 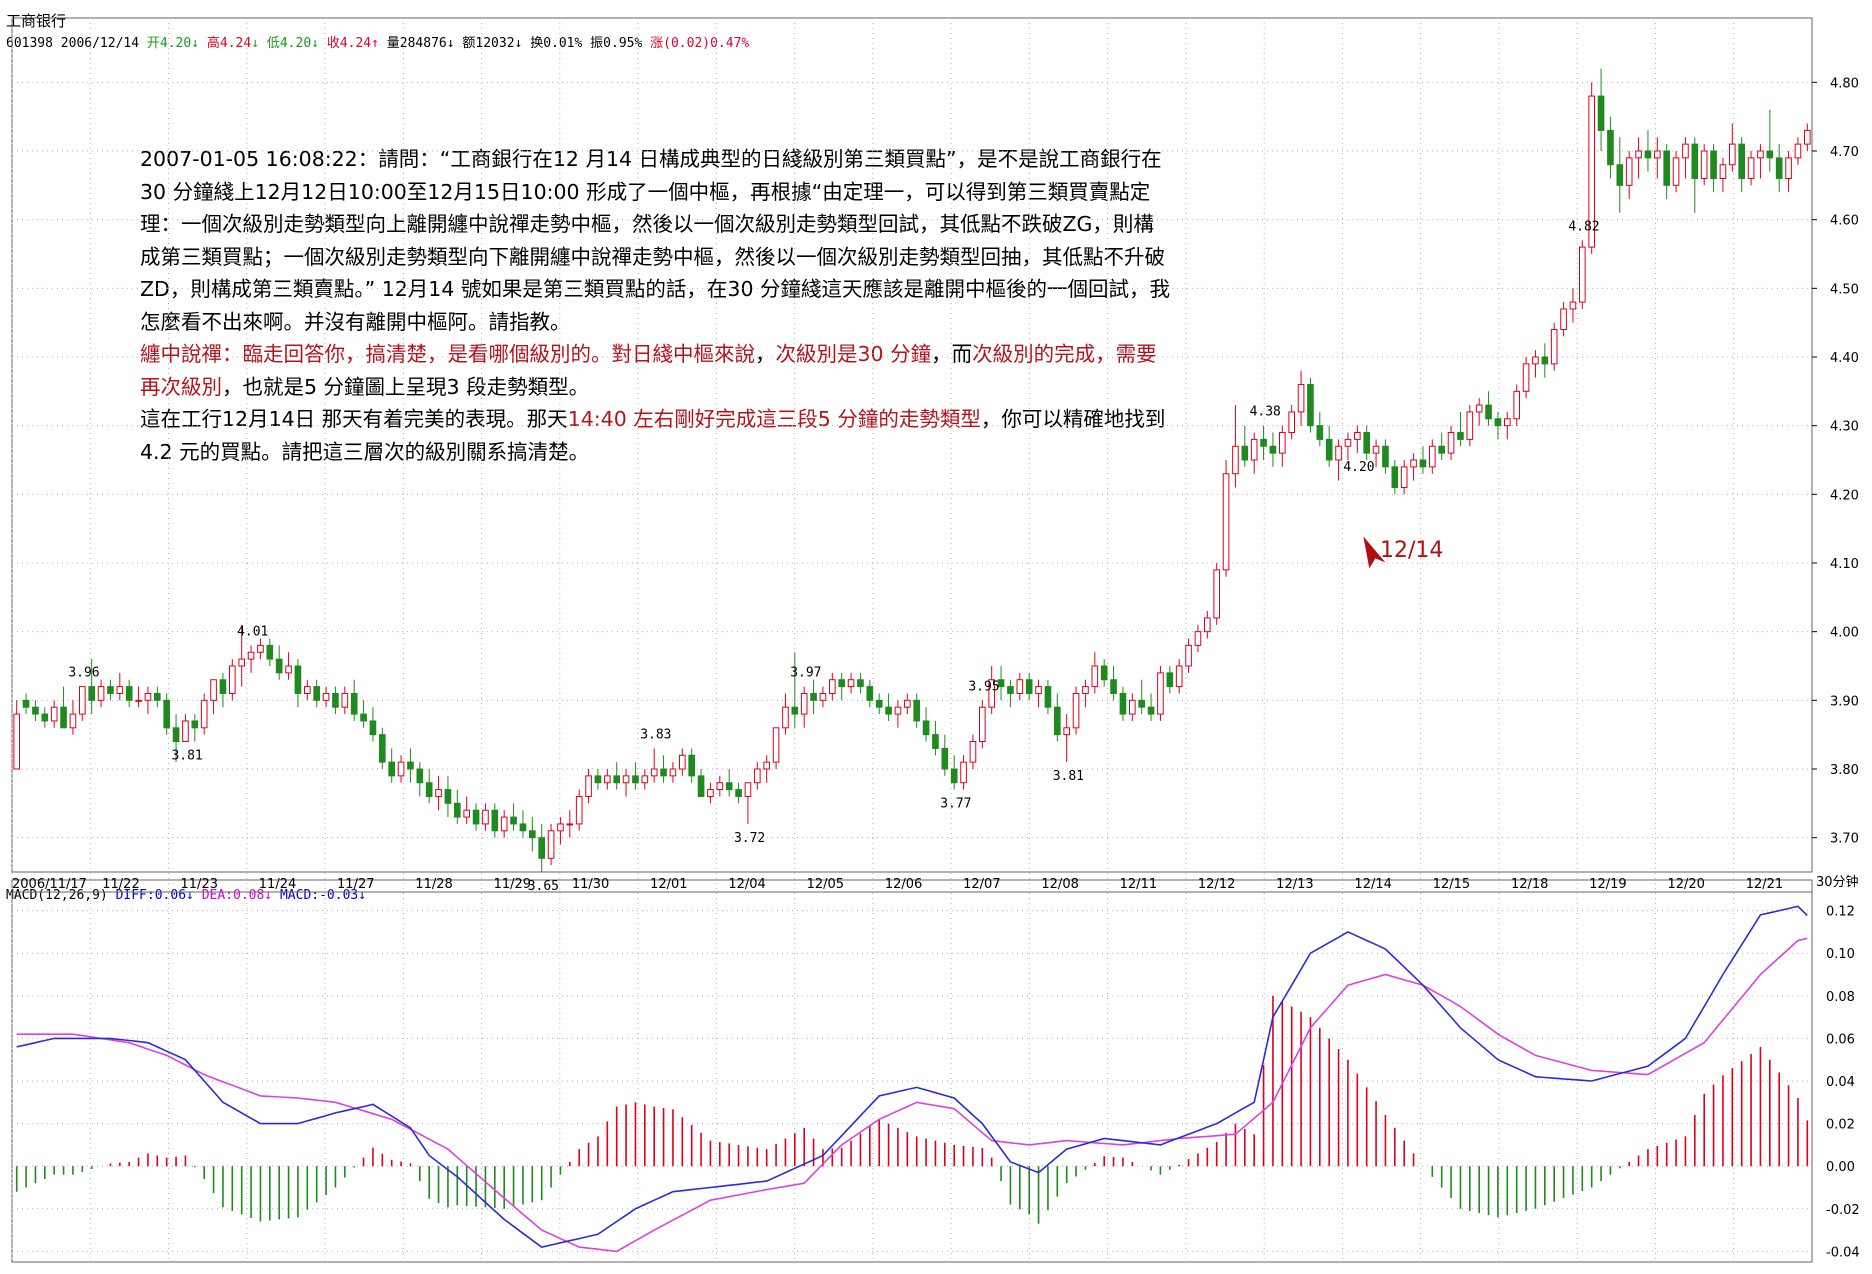 What do you see at coordinates (433, 884) in the screenshot?
I see `date-tick-label: 11/28` at bounding box center [433, 884].